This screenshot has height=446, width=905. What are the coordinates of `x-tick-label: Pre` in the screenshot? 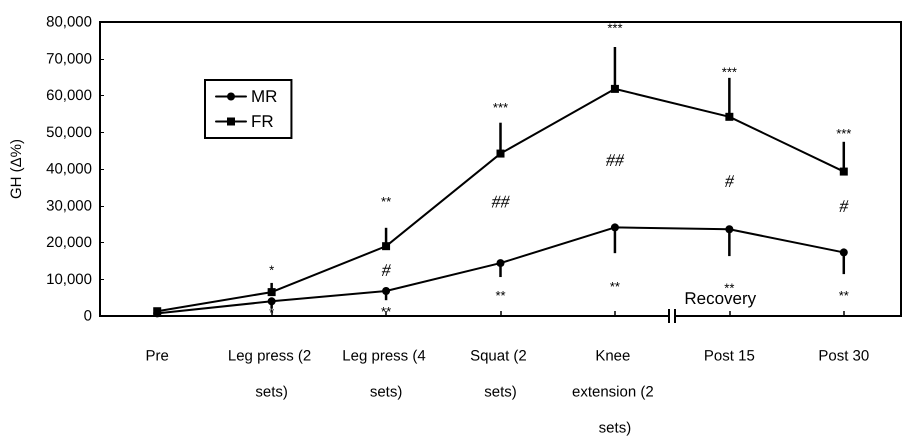 It's located at (157, 356).